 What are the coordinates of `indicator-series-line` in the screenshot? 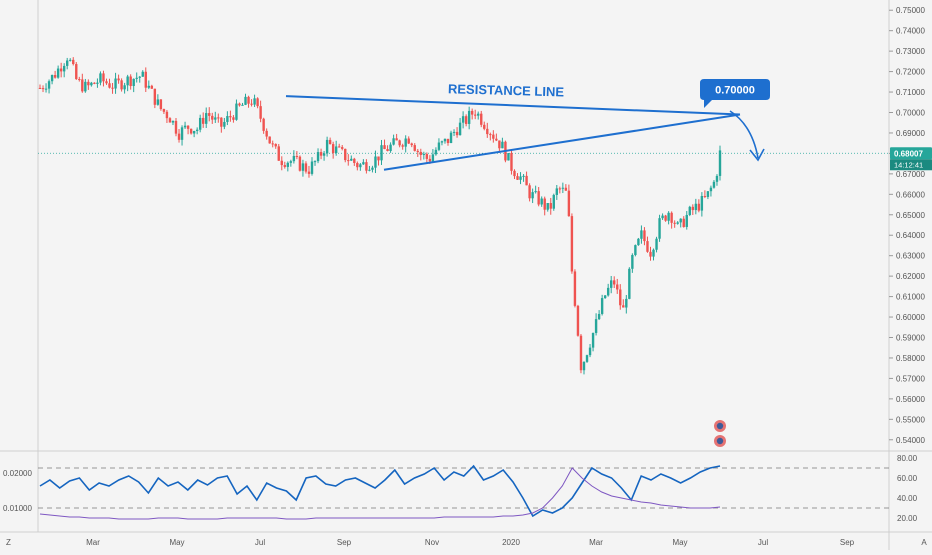 It's located at (380, 491).